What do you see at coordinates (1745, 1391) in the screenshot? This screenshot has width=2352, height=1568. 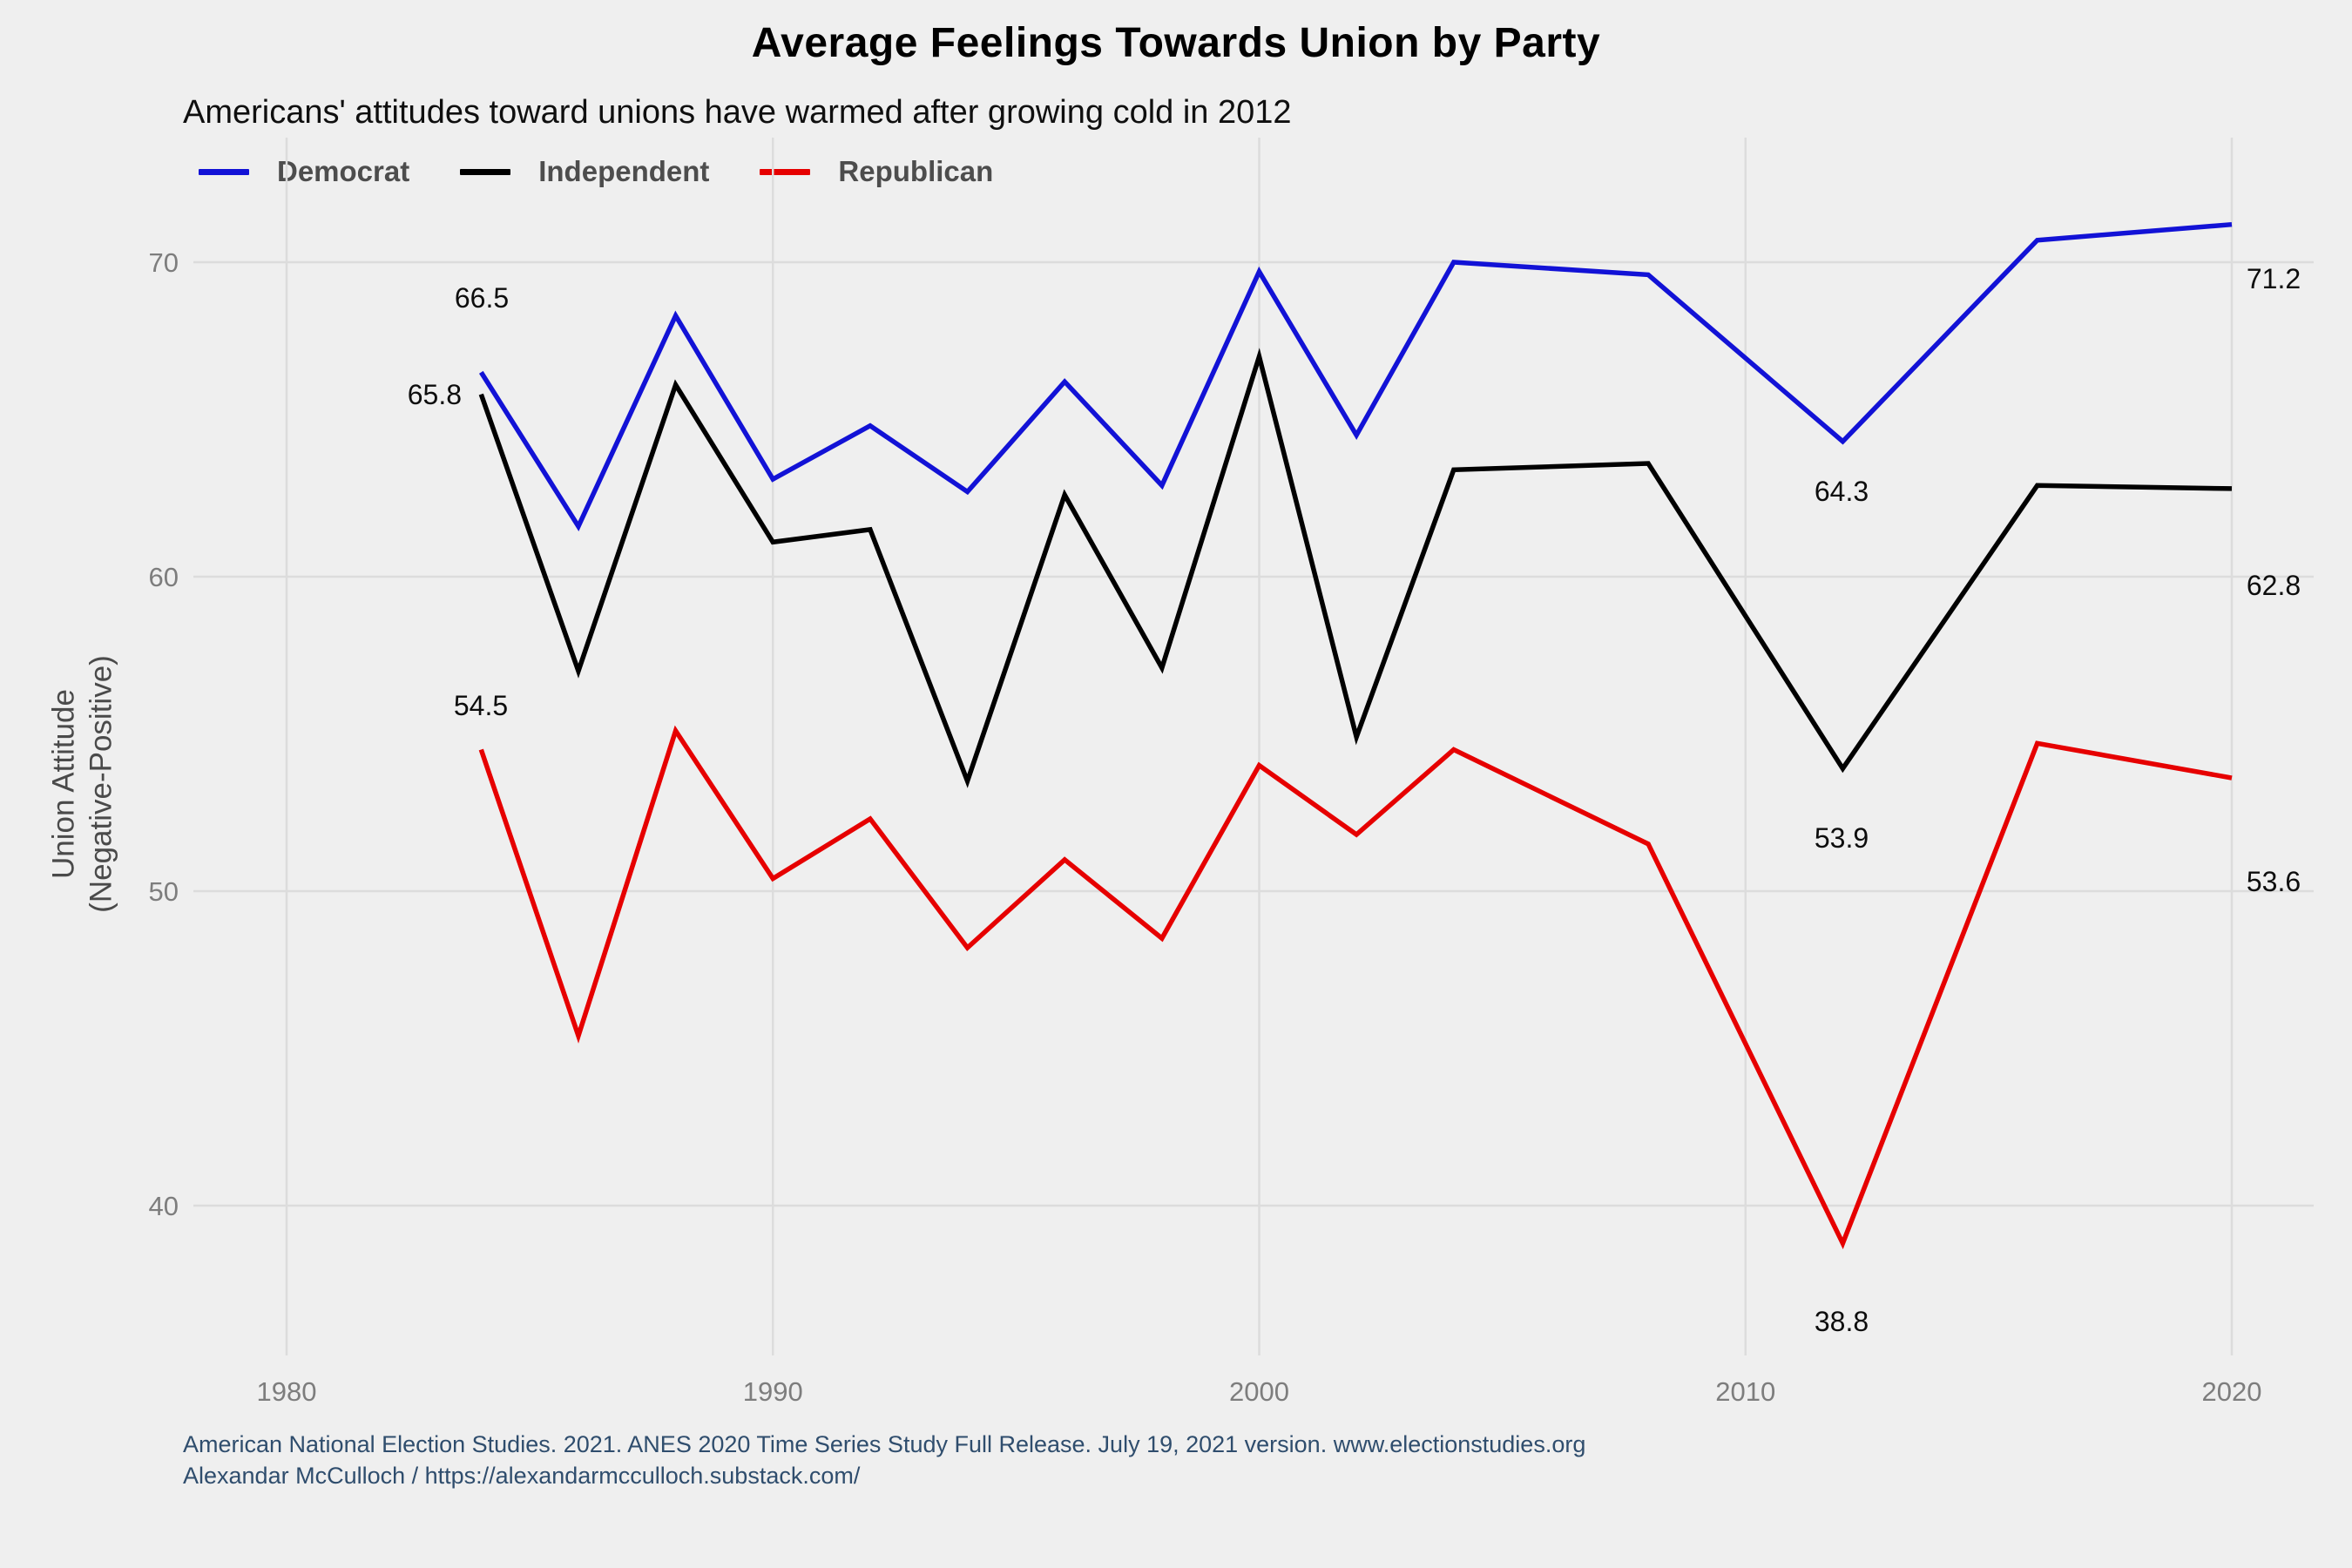 I see `x-tick-label: 2010` at bounding box center [1745, 1391].